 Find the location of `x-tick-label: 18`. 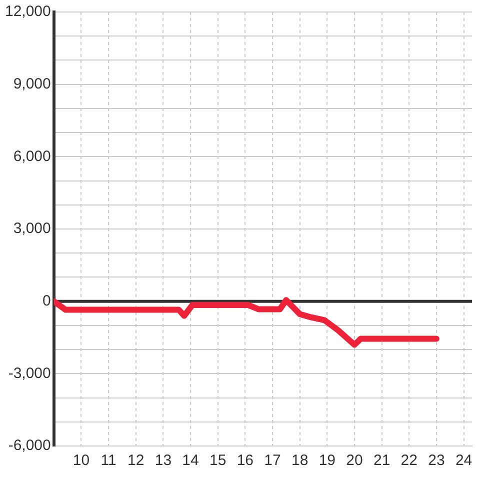

x-tick-label: 18 is located at coordinates (299, 461).